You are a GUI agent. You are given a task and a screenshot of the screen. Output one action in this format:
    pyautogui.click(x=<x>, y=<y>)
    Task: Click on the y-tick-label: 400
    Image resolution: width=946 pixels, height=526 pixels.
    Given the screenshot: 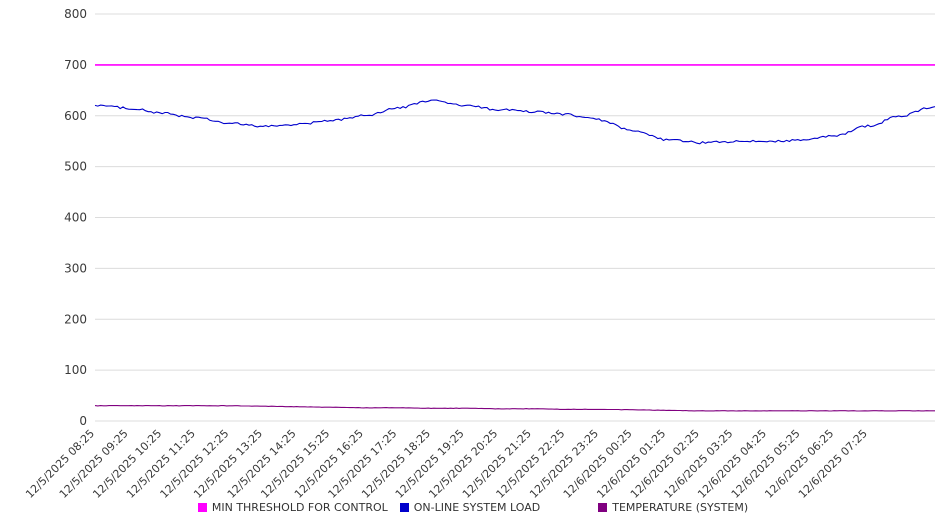 What is the action you would take?
    pyautogui.click(x=75, y=218)
    